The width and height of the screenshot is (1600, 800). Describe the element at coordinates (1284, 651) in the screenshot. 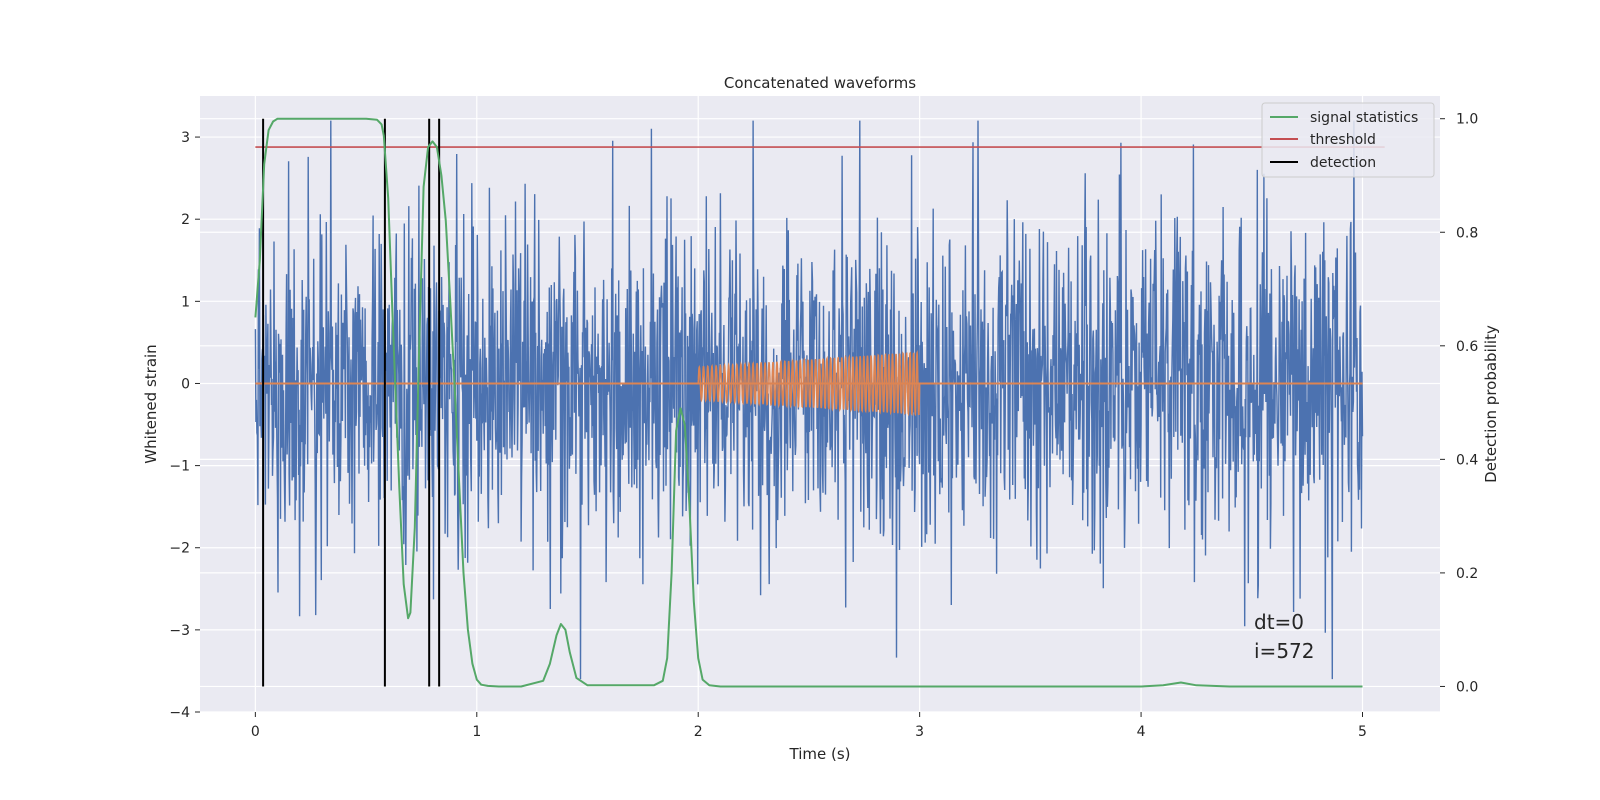

I see `annotation-index: i=572` at that location.